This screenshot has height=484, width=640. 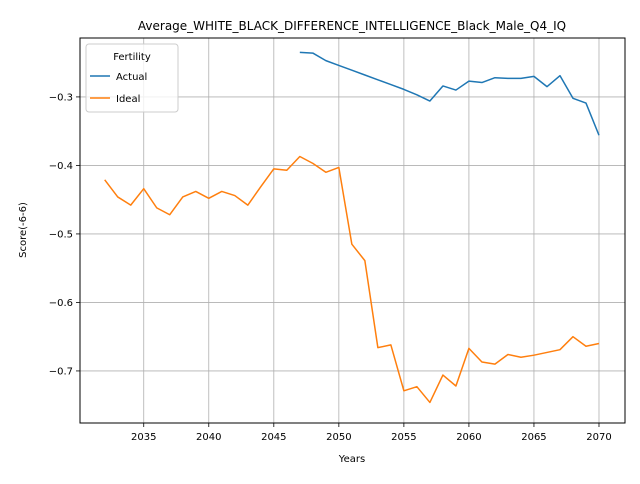 What do you see at coordinates (61, 371) in the screenshot?
I see `y-tick-label: −0.7` at bounding box center [61, 371].